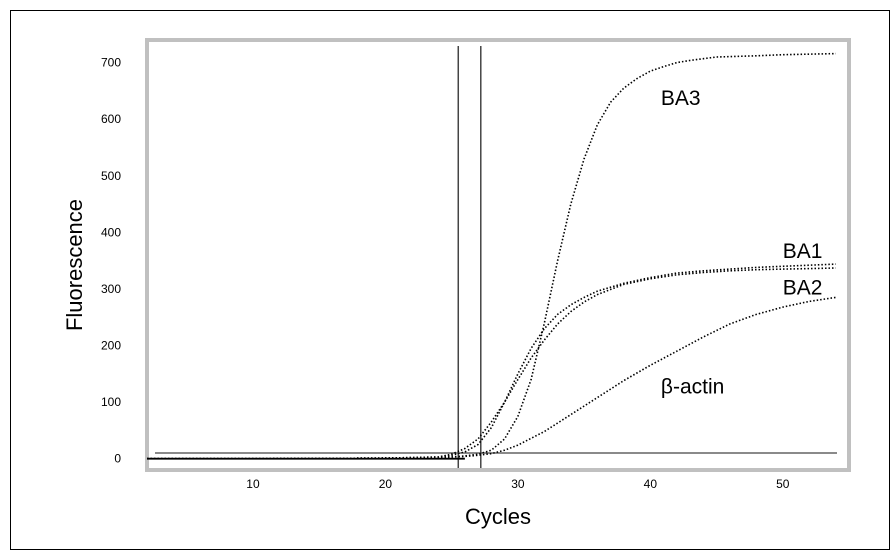  What do you see at coordinates (803, 288) in the screenshot?
I see `series-annotation: BA2` at bounding box center [803, 288].